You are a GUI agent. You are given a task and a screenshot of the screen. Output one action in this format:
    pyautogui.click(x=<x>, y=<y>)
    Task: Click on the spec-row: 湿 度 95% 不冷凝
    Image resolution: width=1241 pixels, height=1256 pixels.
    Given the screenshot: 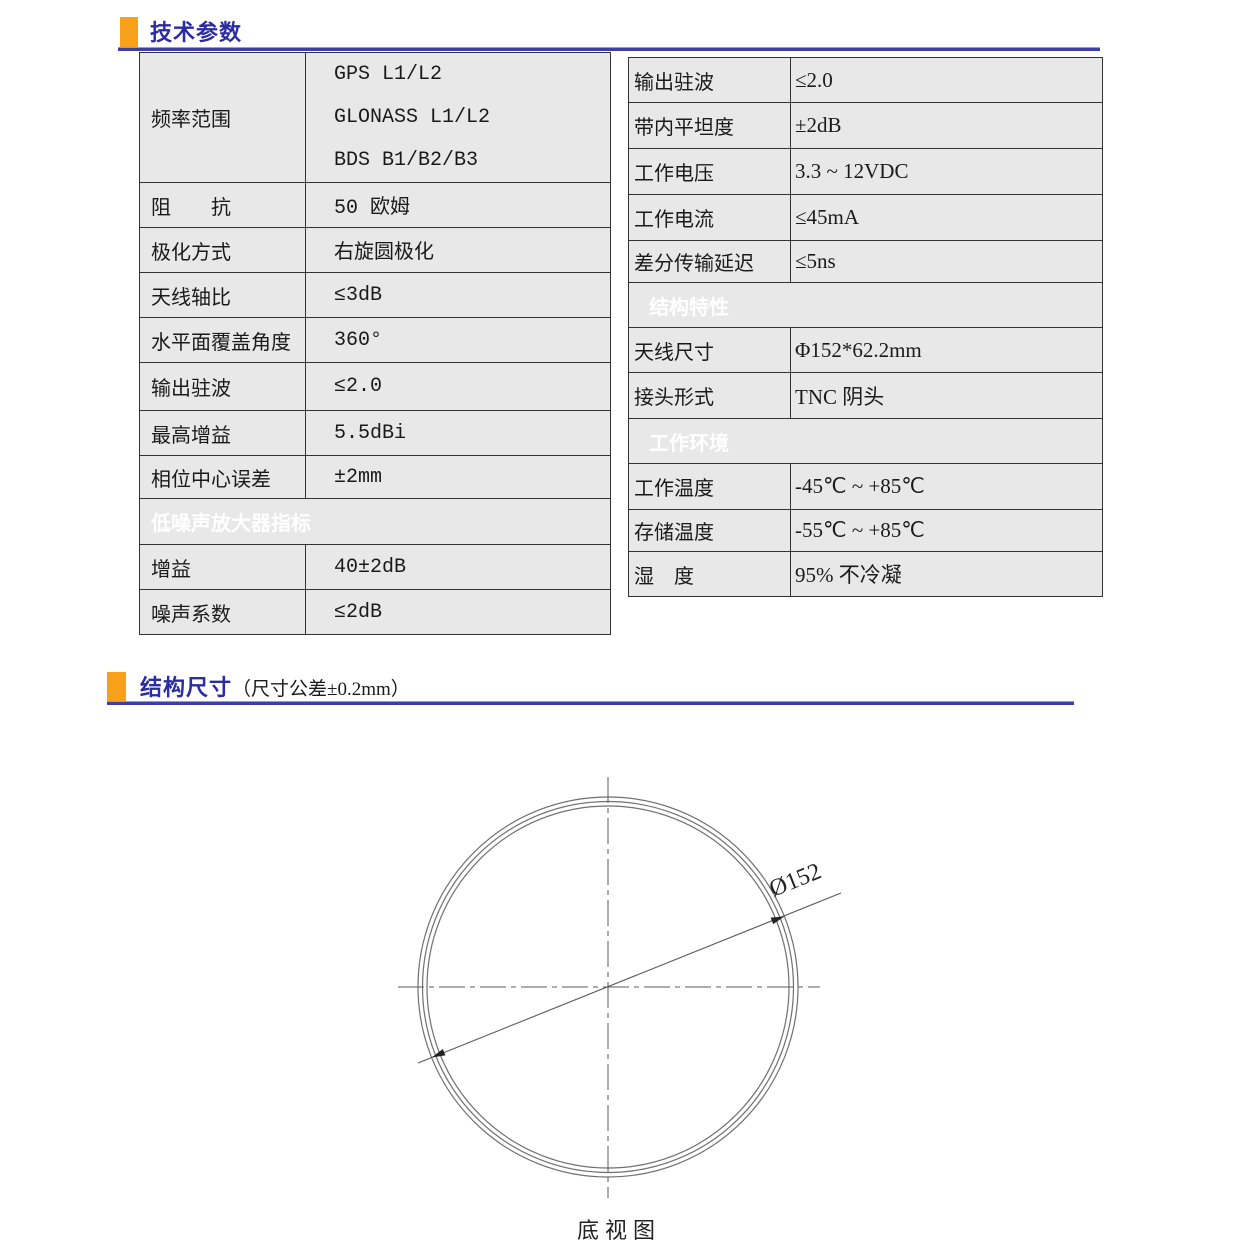 What is the action you would take?
    pyautogui.click(x=865, y=574)
    